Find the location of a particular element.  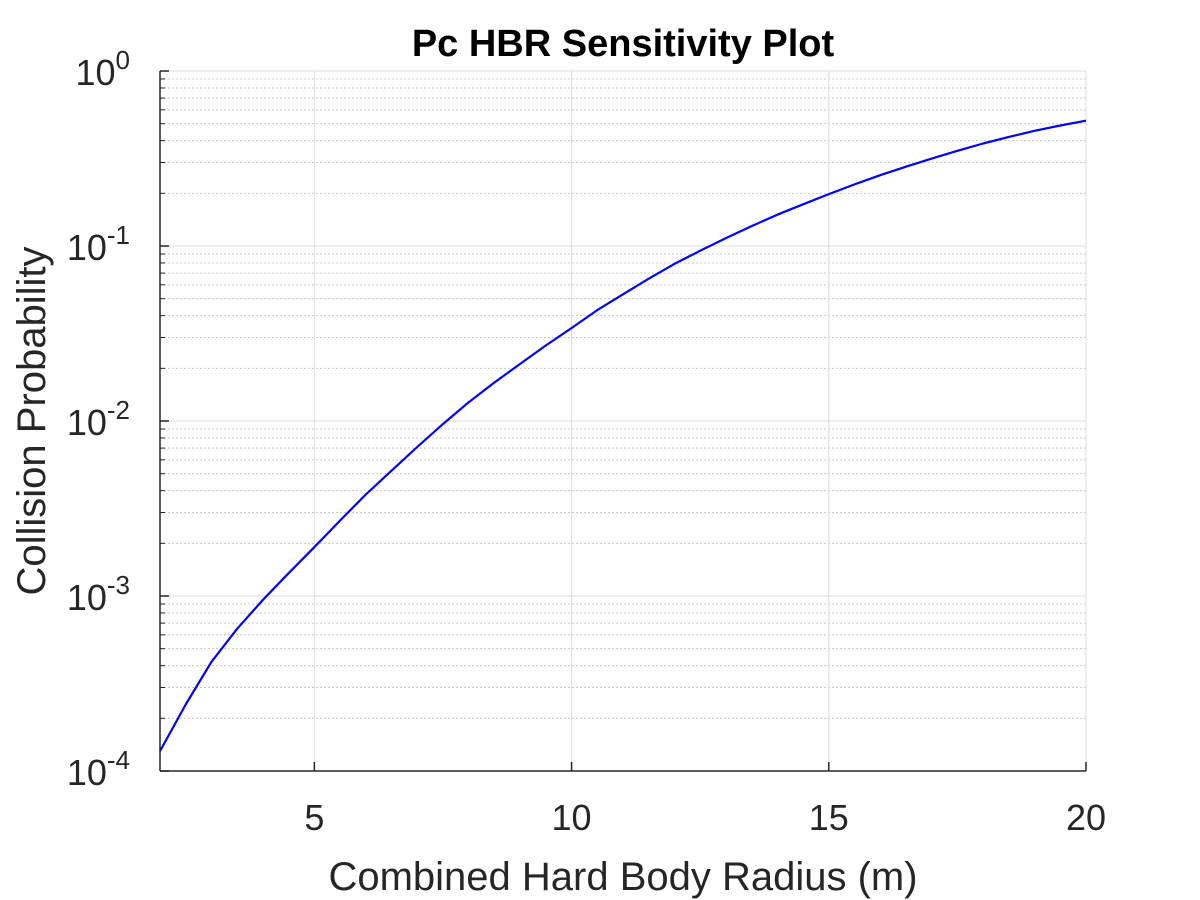

x-tick-label: 10 is located at coordinates (572, 817).